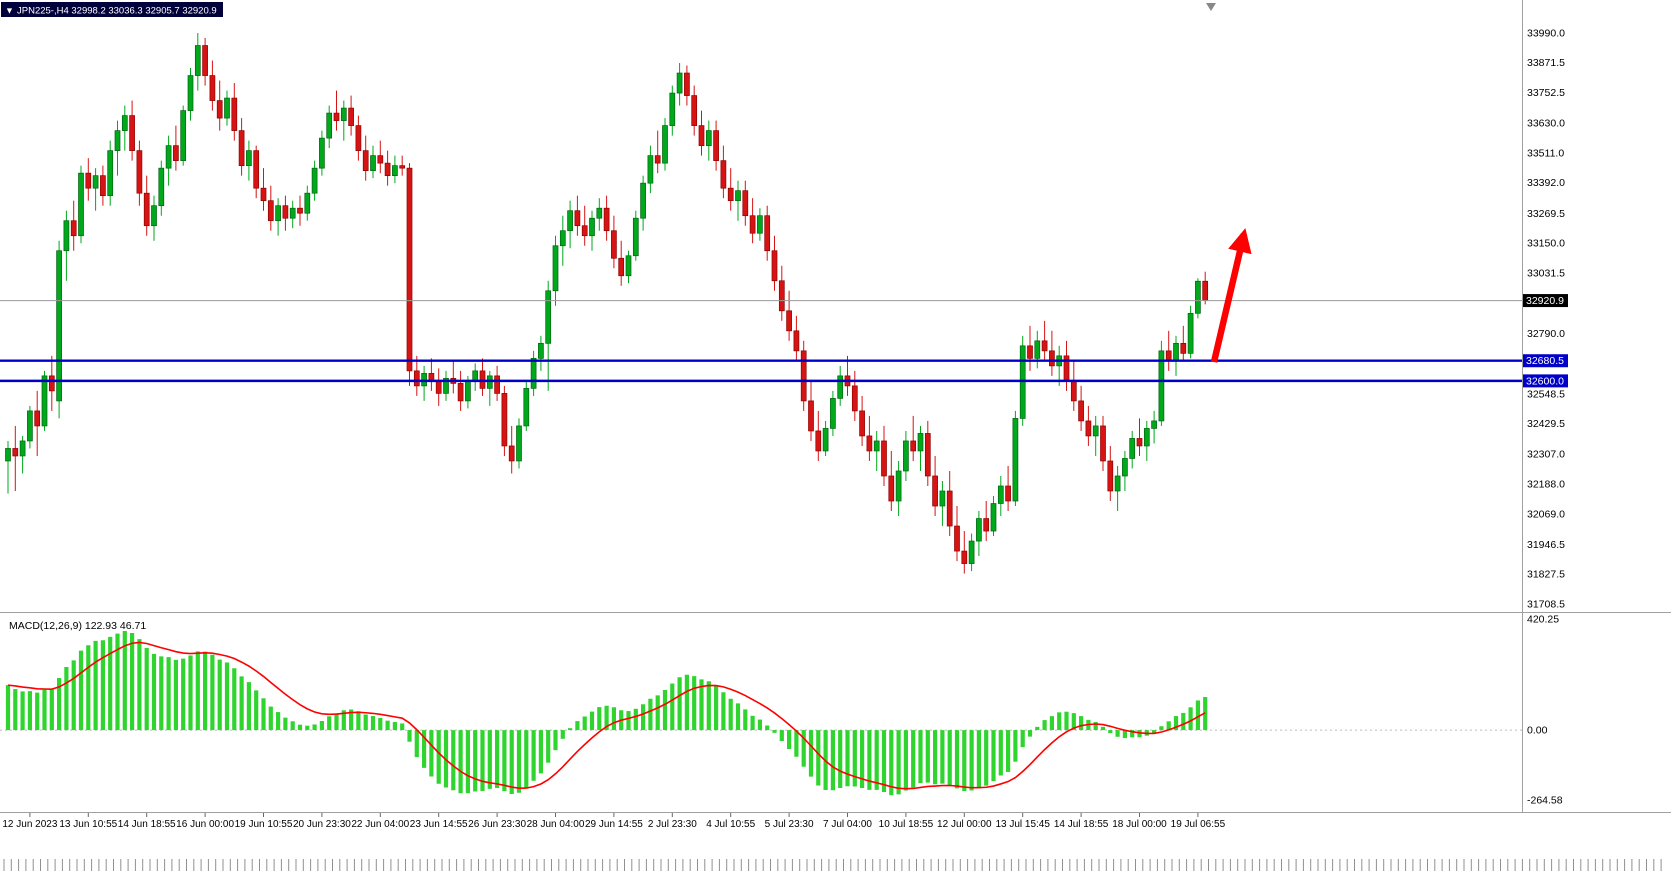 The width and height of the screenshot is (1671, 889). I want to click on symbol-marker-icon: ▼, so click(9, 11).